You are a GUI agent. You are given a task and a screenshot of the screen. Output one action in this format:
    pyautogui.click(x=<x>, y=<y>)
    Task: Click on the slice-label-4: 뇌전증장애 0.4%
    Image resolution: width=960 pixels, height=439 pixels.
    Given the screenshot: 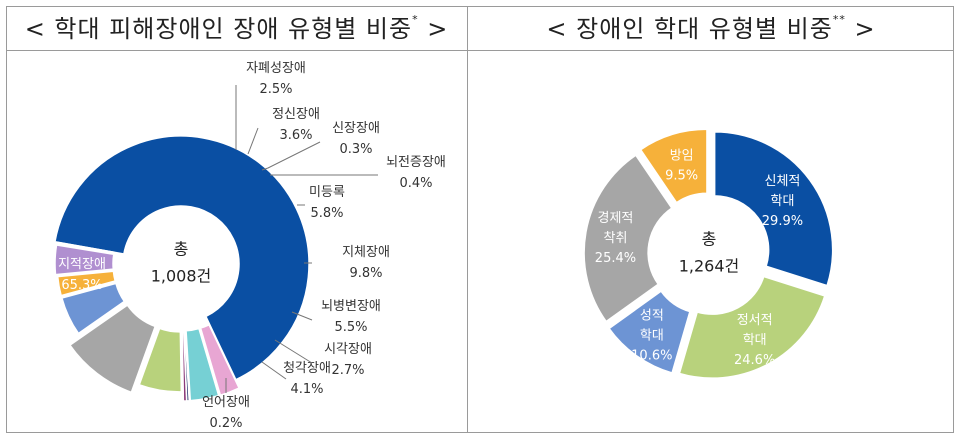 What is the action you would take?
    pyautogui.click(x=416, y=173)
    